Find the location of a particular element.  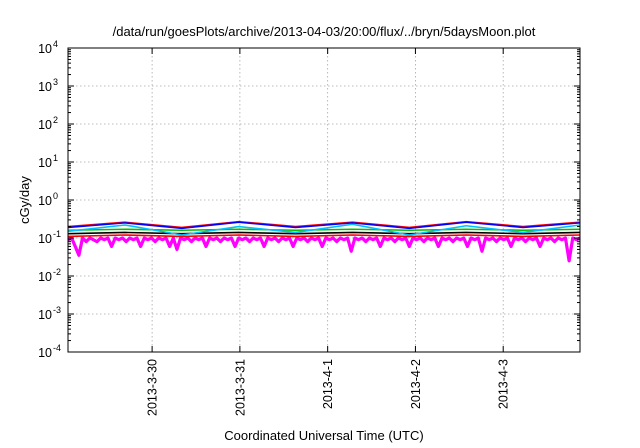

x-tick-label: 2013-4-2 is located at coordinates (416, 384).